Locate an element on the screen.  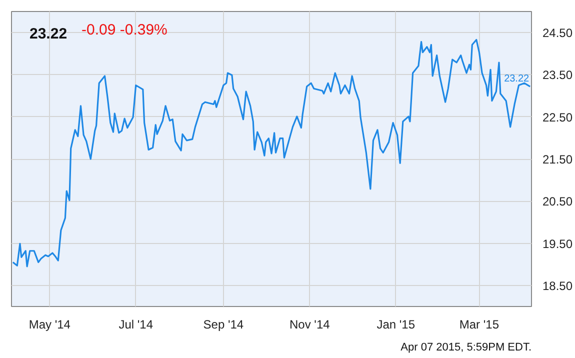
x-tick-label: Sep '14 is located at coordinates (223, 325).